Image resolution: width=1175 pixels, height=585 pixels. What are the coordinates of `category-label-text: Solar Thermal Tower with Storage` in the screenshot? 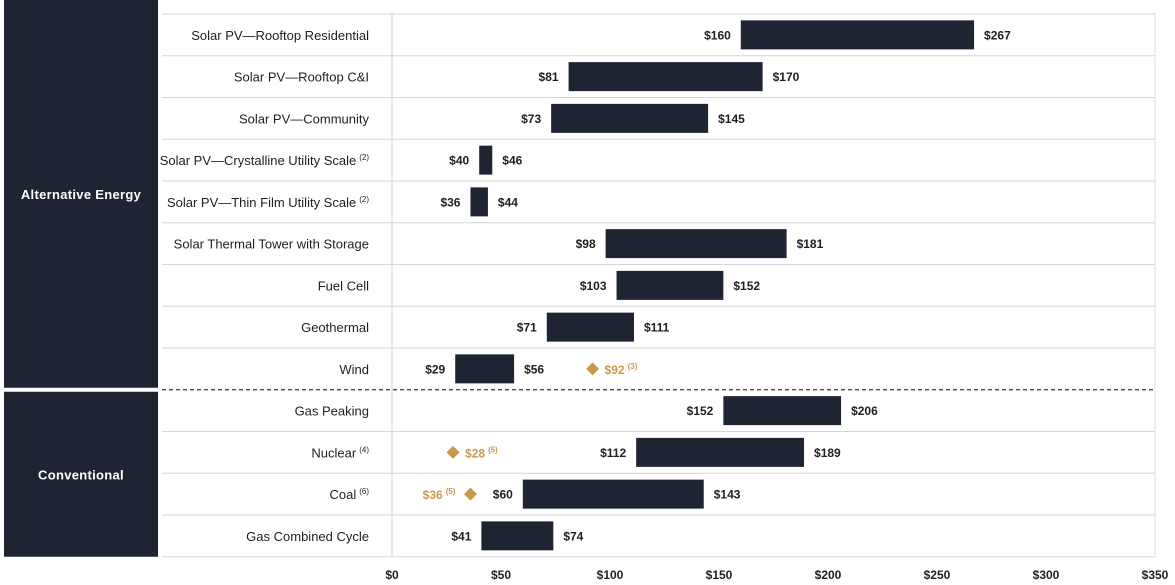 It's located at (271, 244).